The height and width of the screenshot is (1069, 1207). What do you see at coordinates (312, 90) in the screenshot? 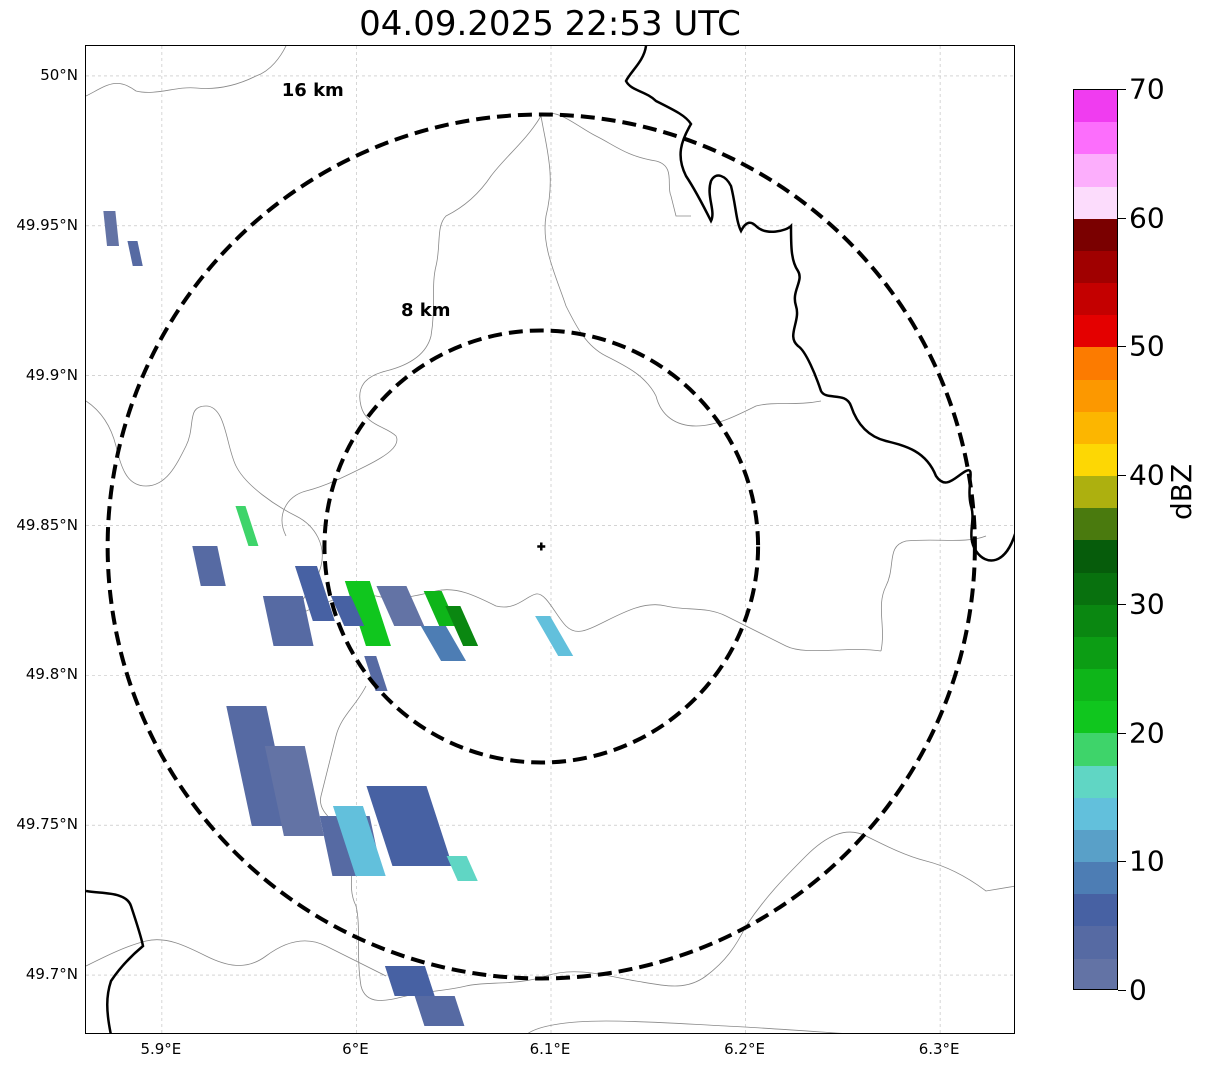
I see `range-ring-label: 16 km` at bounding box center [312, 90].